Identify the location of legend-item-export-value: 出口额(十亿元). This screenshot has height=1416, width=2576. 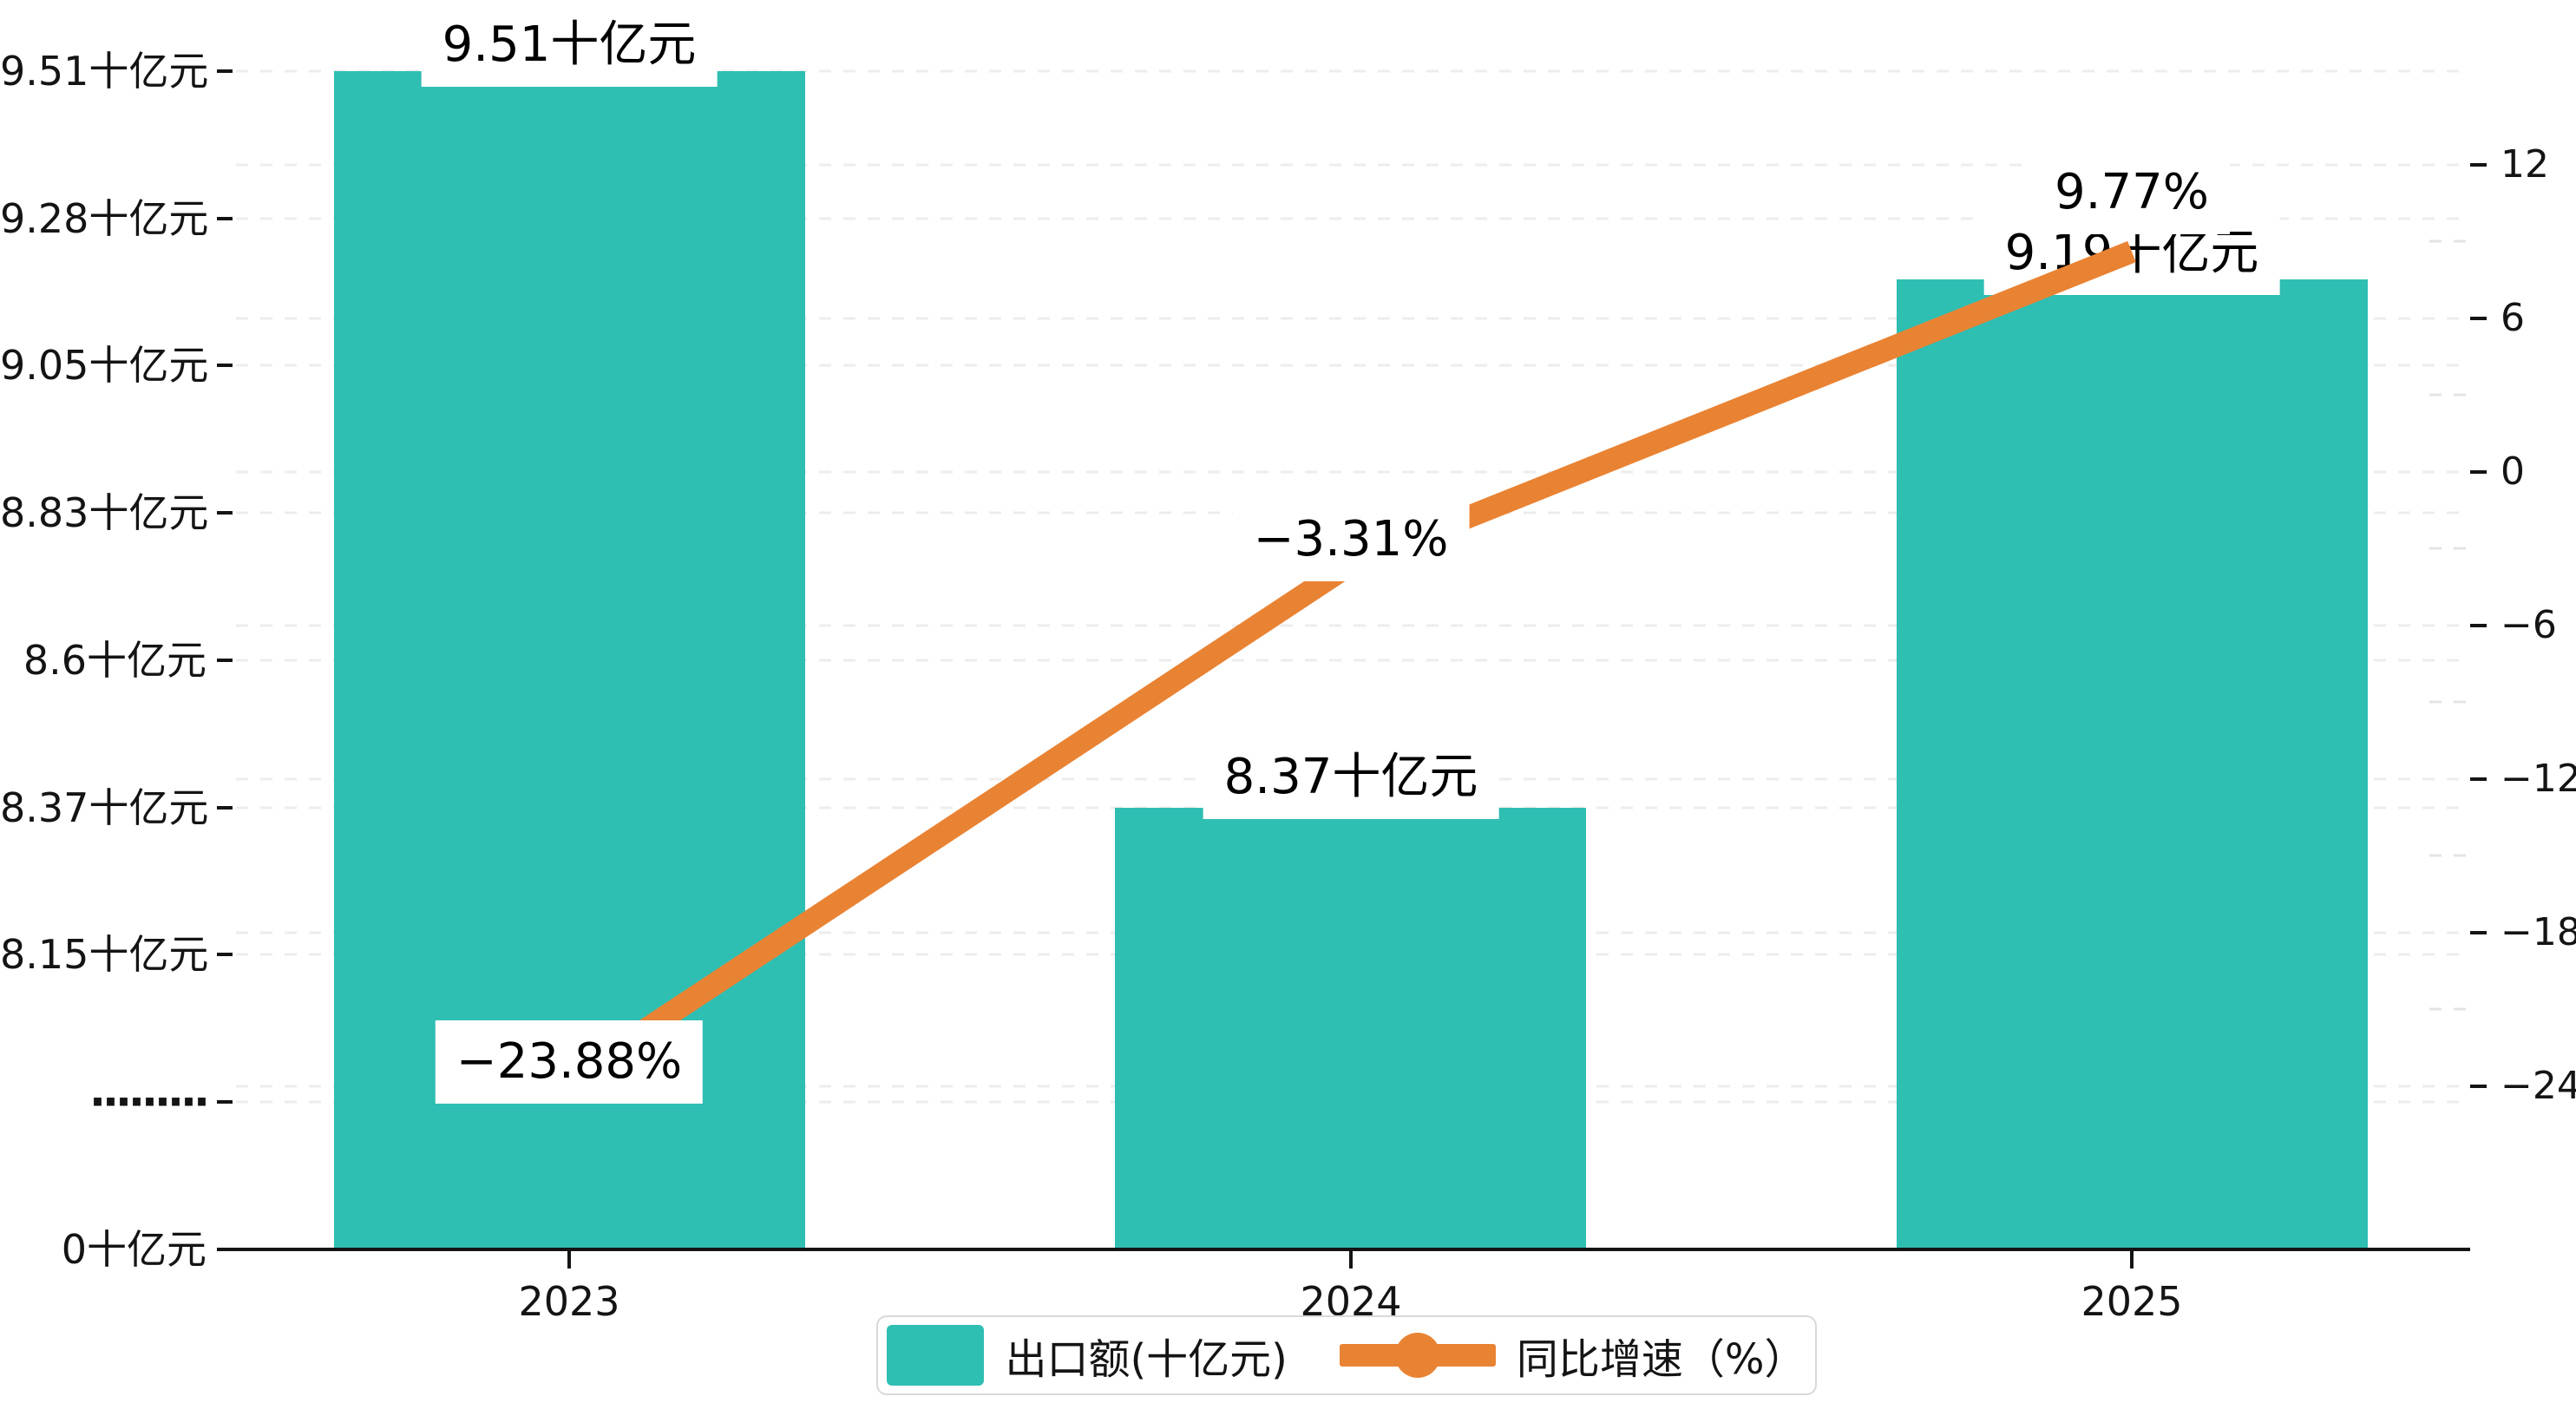
(1087, 1356).